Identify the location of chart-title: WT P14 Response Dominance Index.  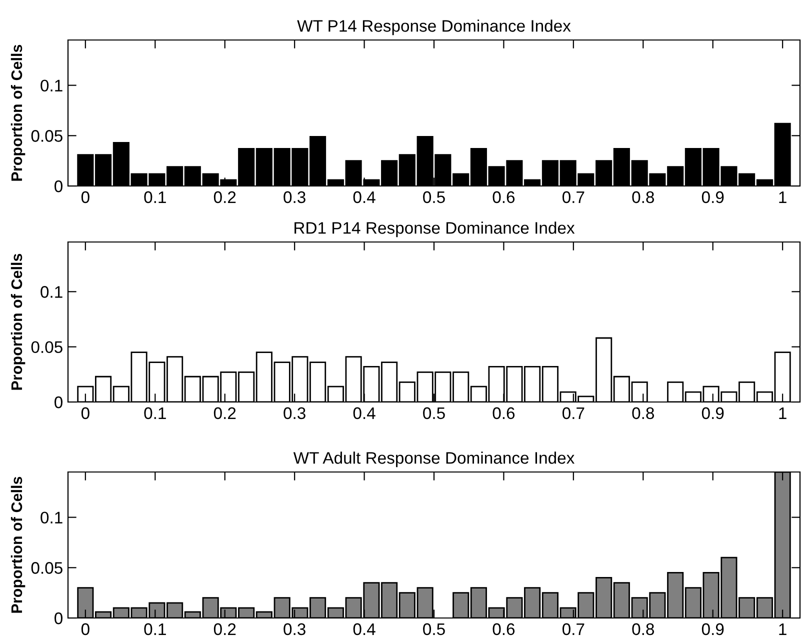
(434, 28).